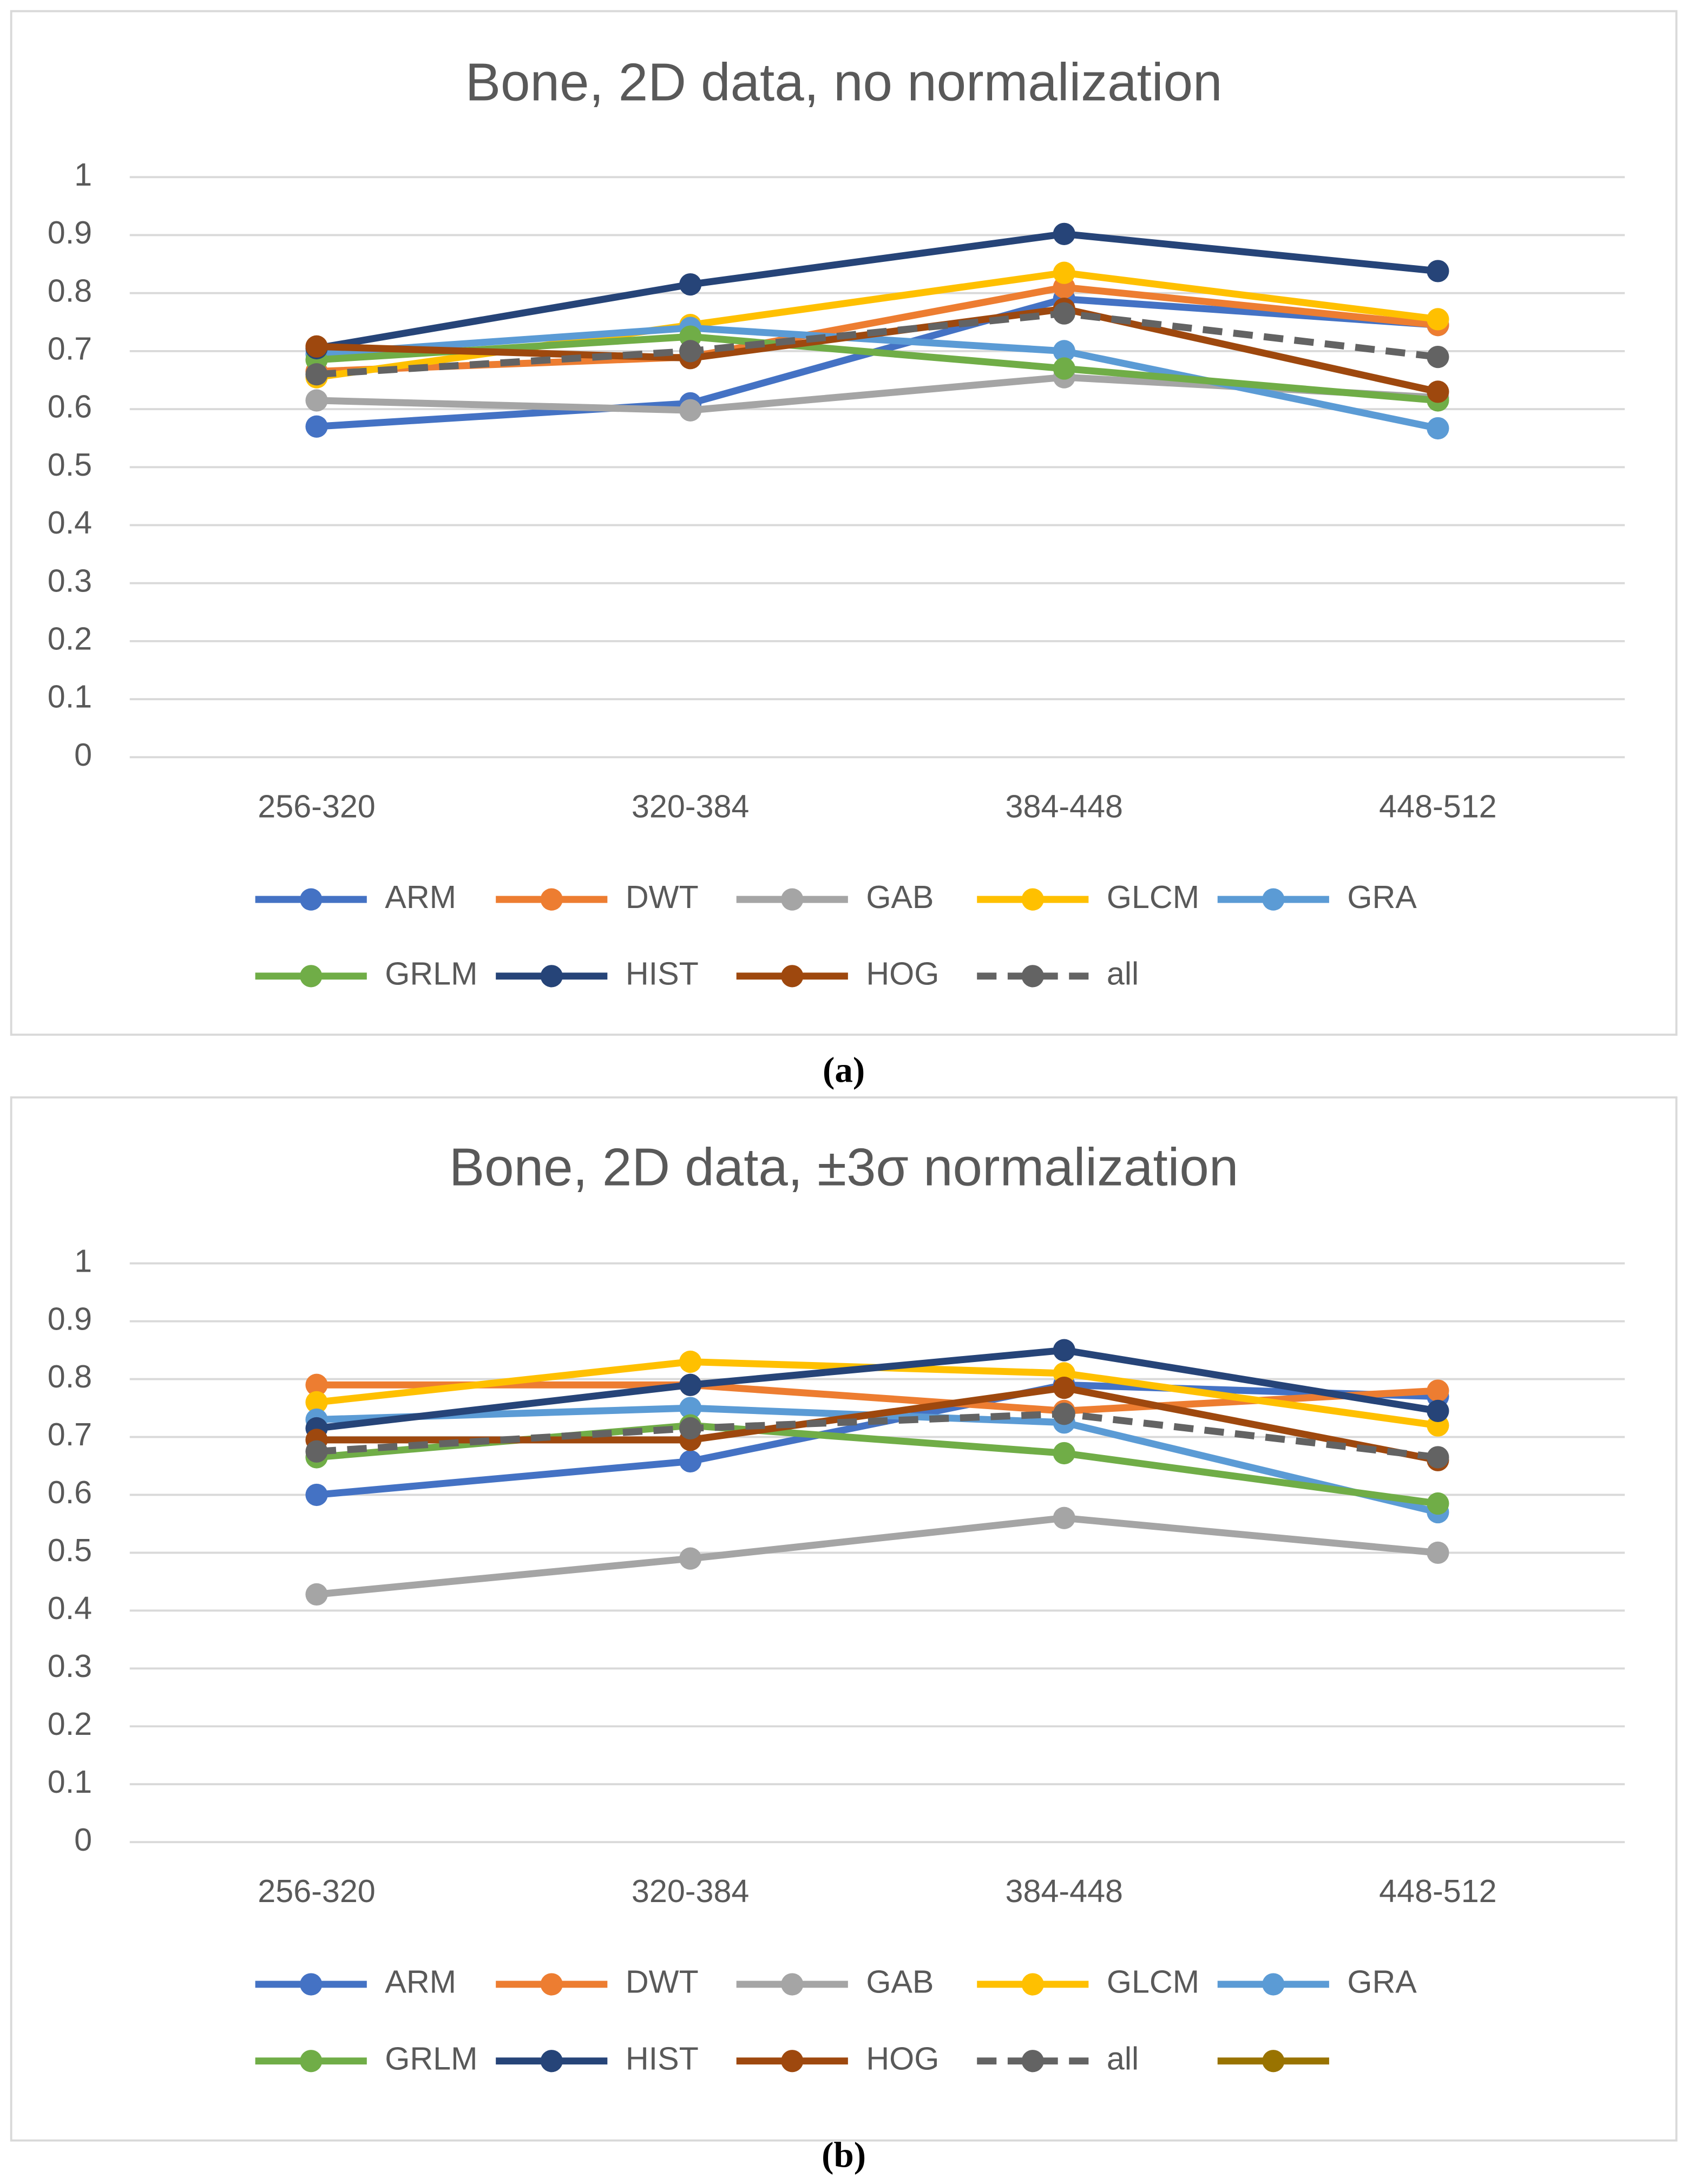 The height and width of the screenshot is (2184, 1688). Describe the element at coordinates (70, 1782) in the screenshot. I see `y-tick-label: 0.1` at that location.